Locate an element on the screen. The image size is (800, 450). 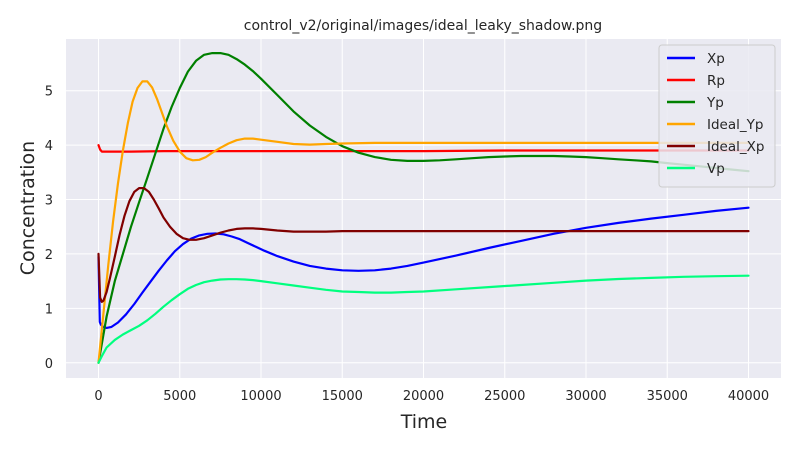
x-tick-label: 30000 is located at coordinates (585, 396).